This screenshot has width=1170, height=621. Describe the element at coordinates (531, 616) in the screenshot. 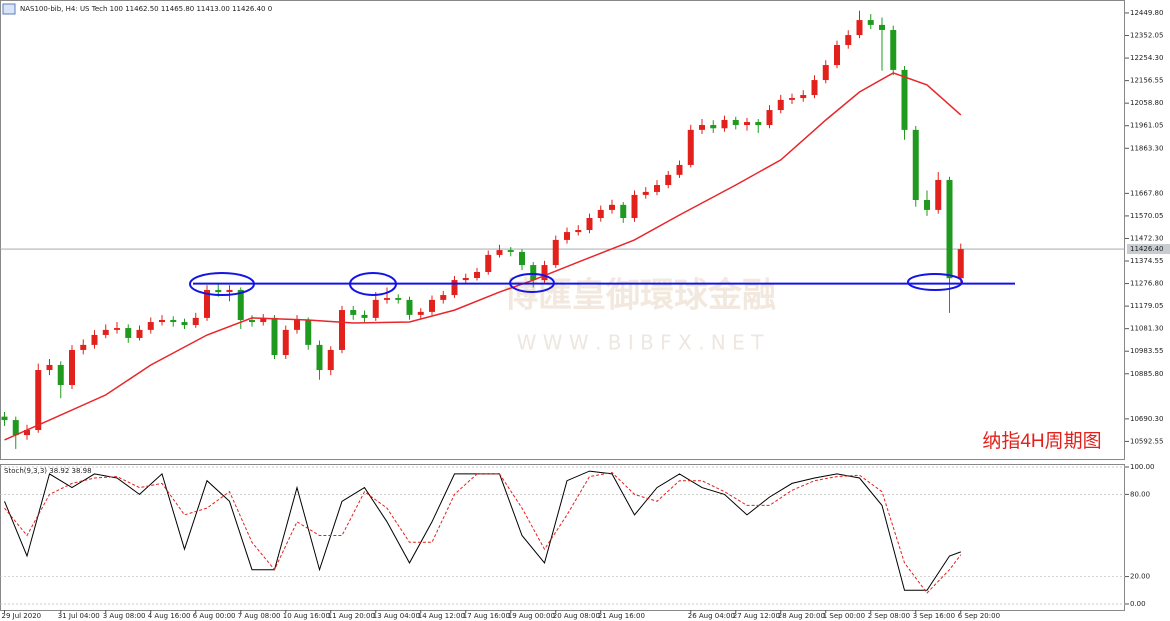

I see `x-tick-label: 19 Aug 00:00` at that location.